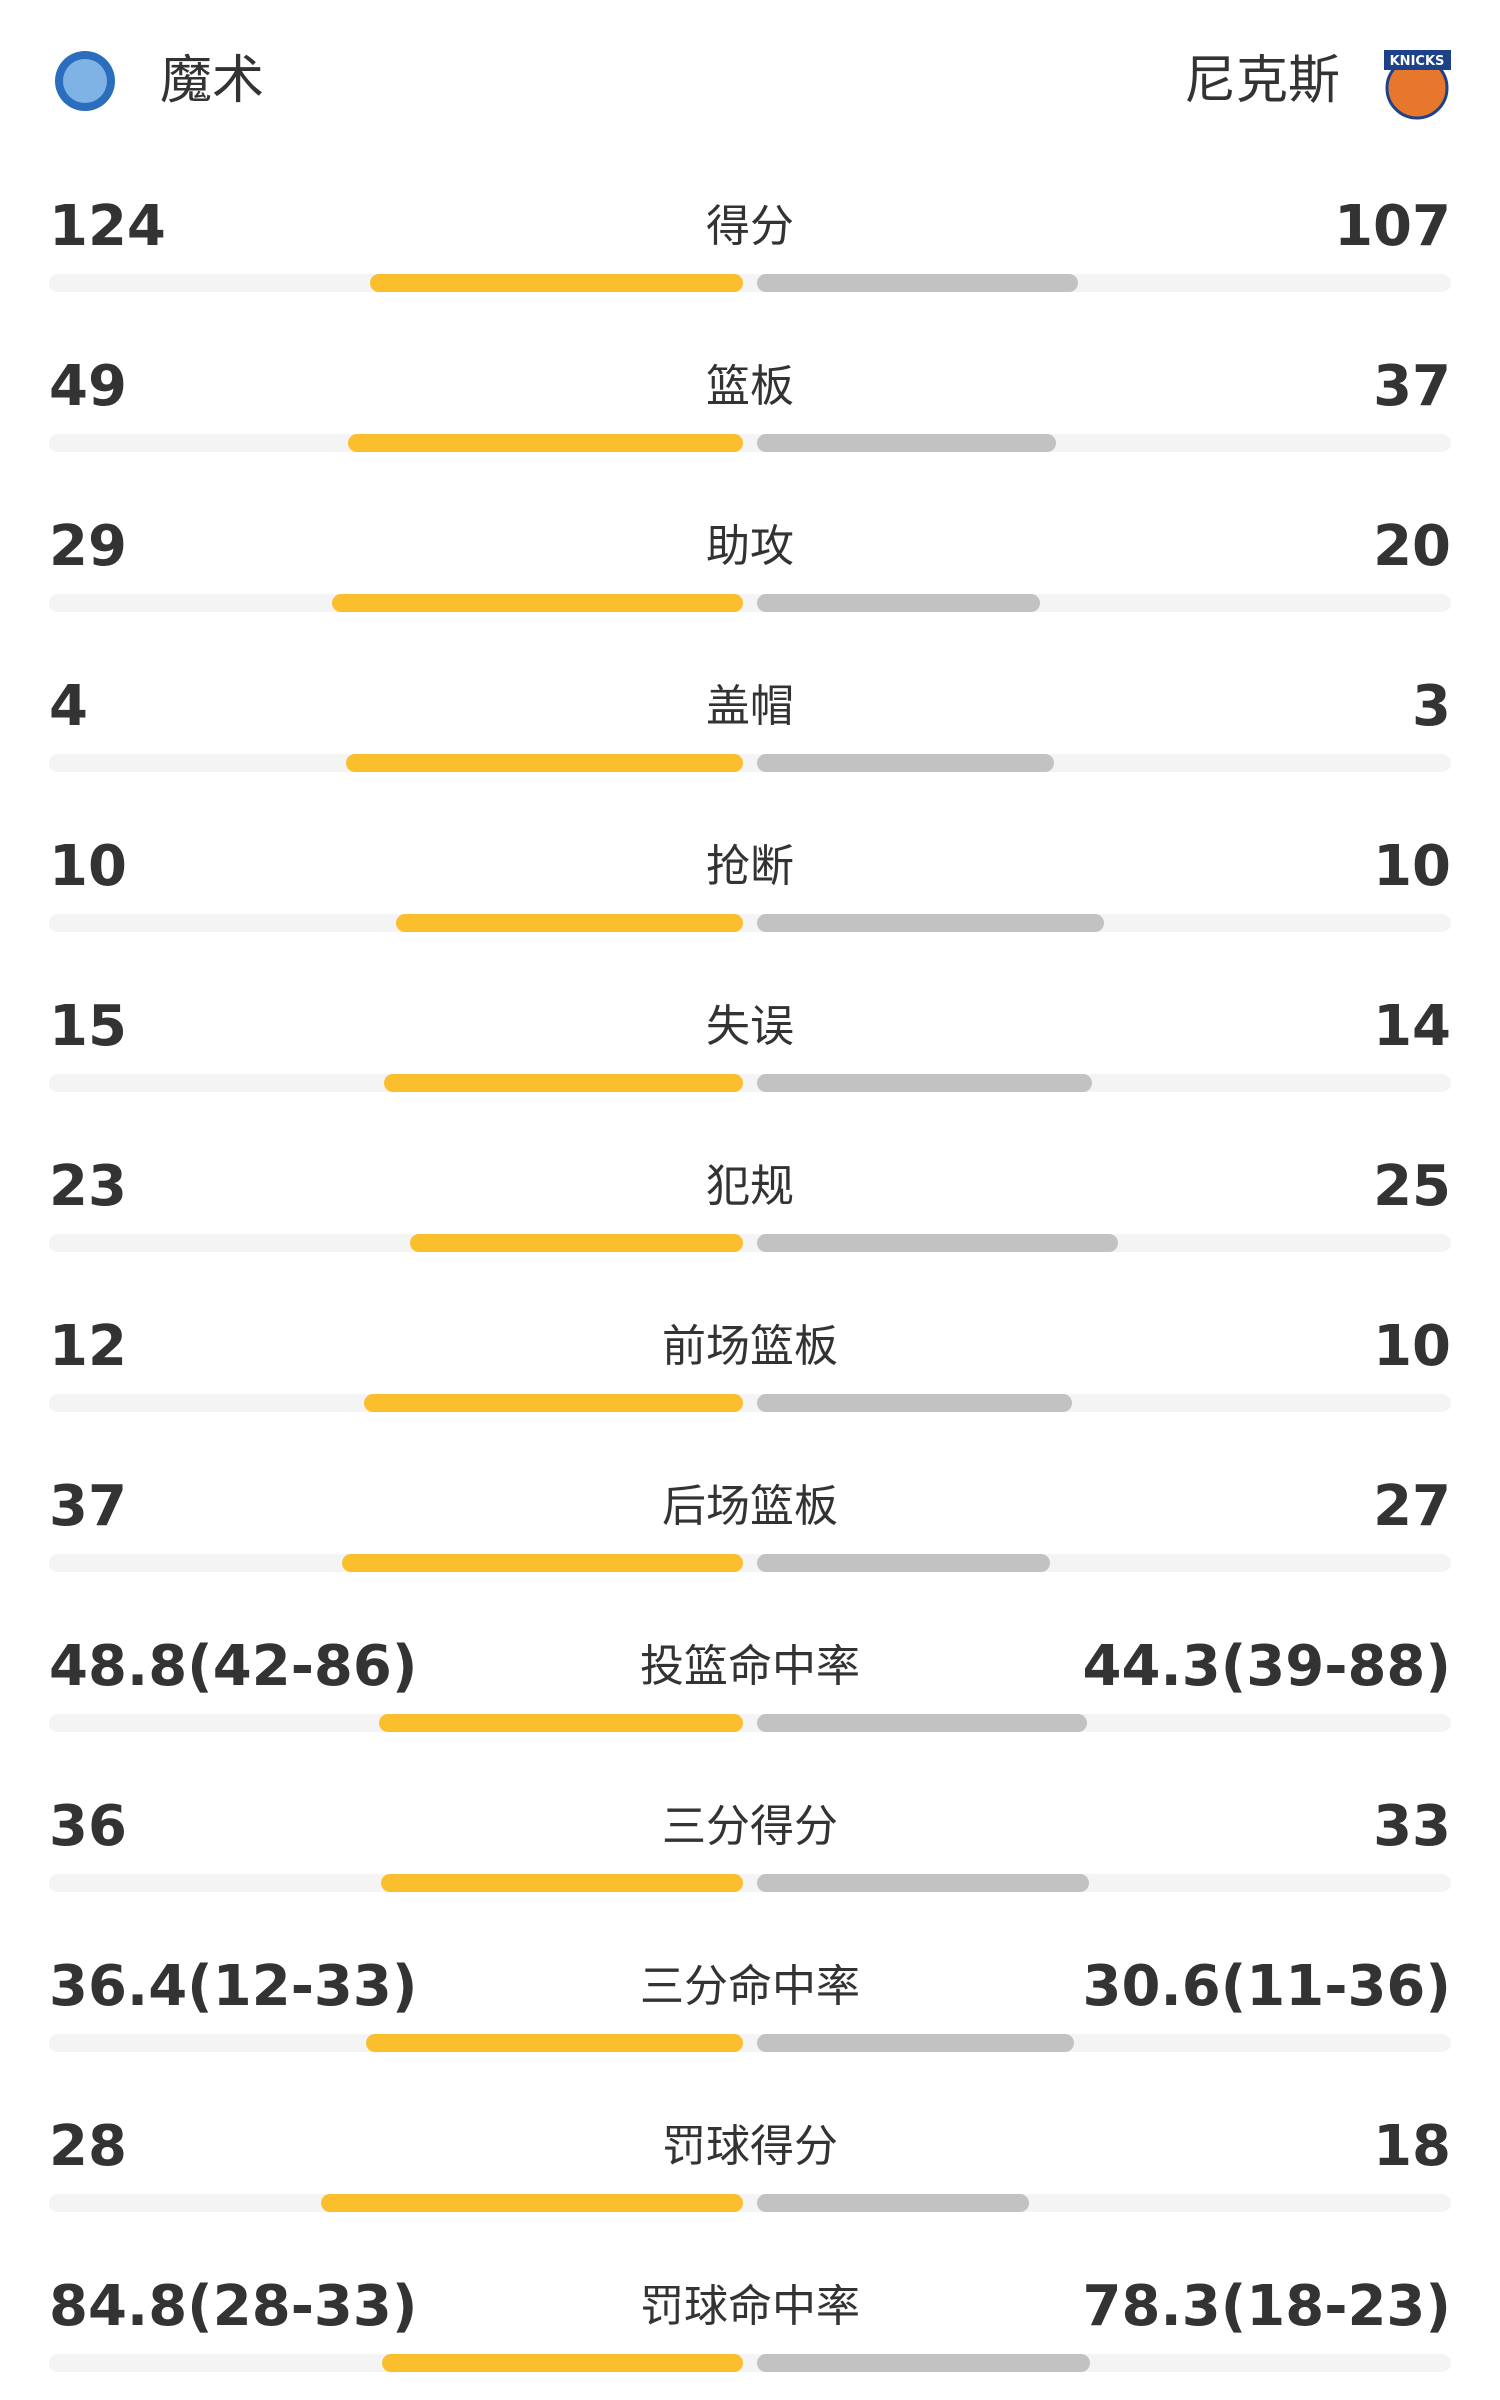 This screenshot has width=1500, height=2400. I want to click on stat-label: 三分得分, so click(750, 1826).